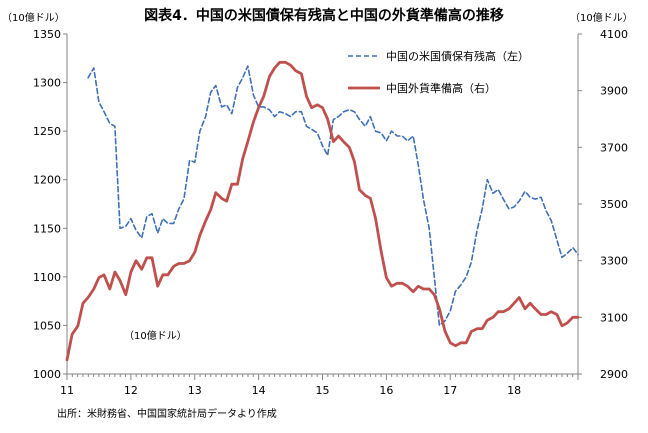 Image resolution: width=648 pixels, height=433 pixels. I want to click on left-tick-label: 1150, so click(47, 228).